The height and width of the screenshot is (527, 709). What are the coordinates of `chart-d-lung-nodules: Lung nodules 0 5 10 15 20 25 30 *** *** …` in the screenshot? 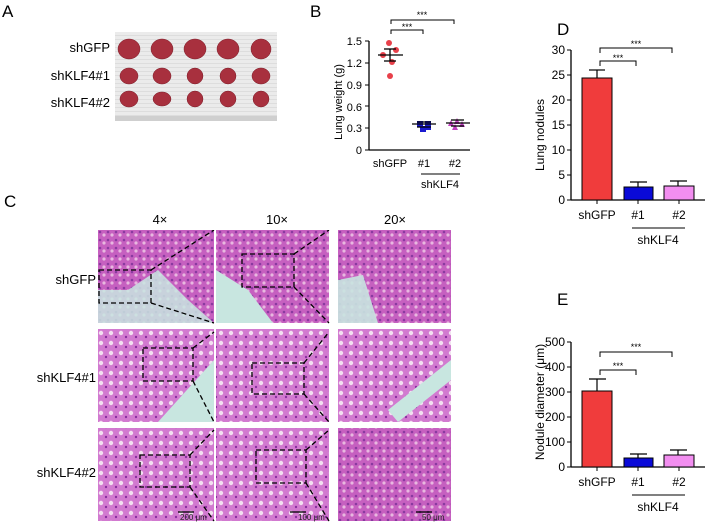 It's located at (619, 143).